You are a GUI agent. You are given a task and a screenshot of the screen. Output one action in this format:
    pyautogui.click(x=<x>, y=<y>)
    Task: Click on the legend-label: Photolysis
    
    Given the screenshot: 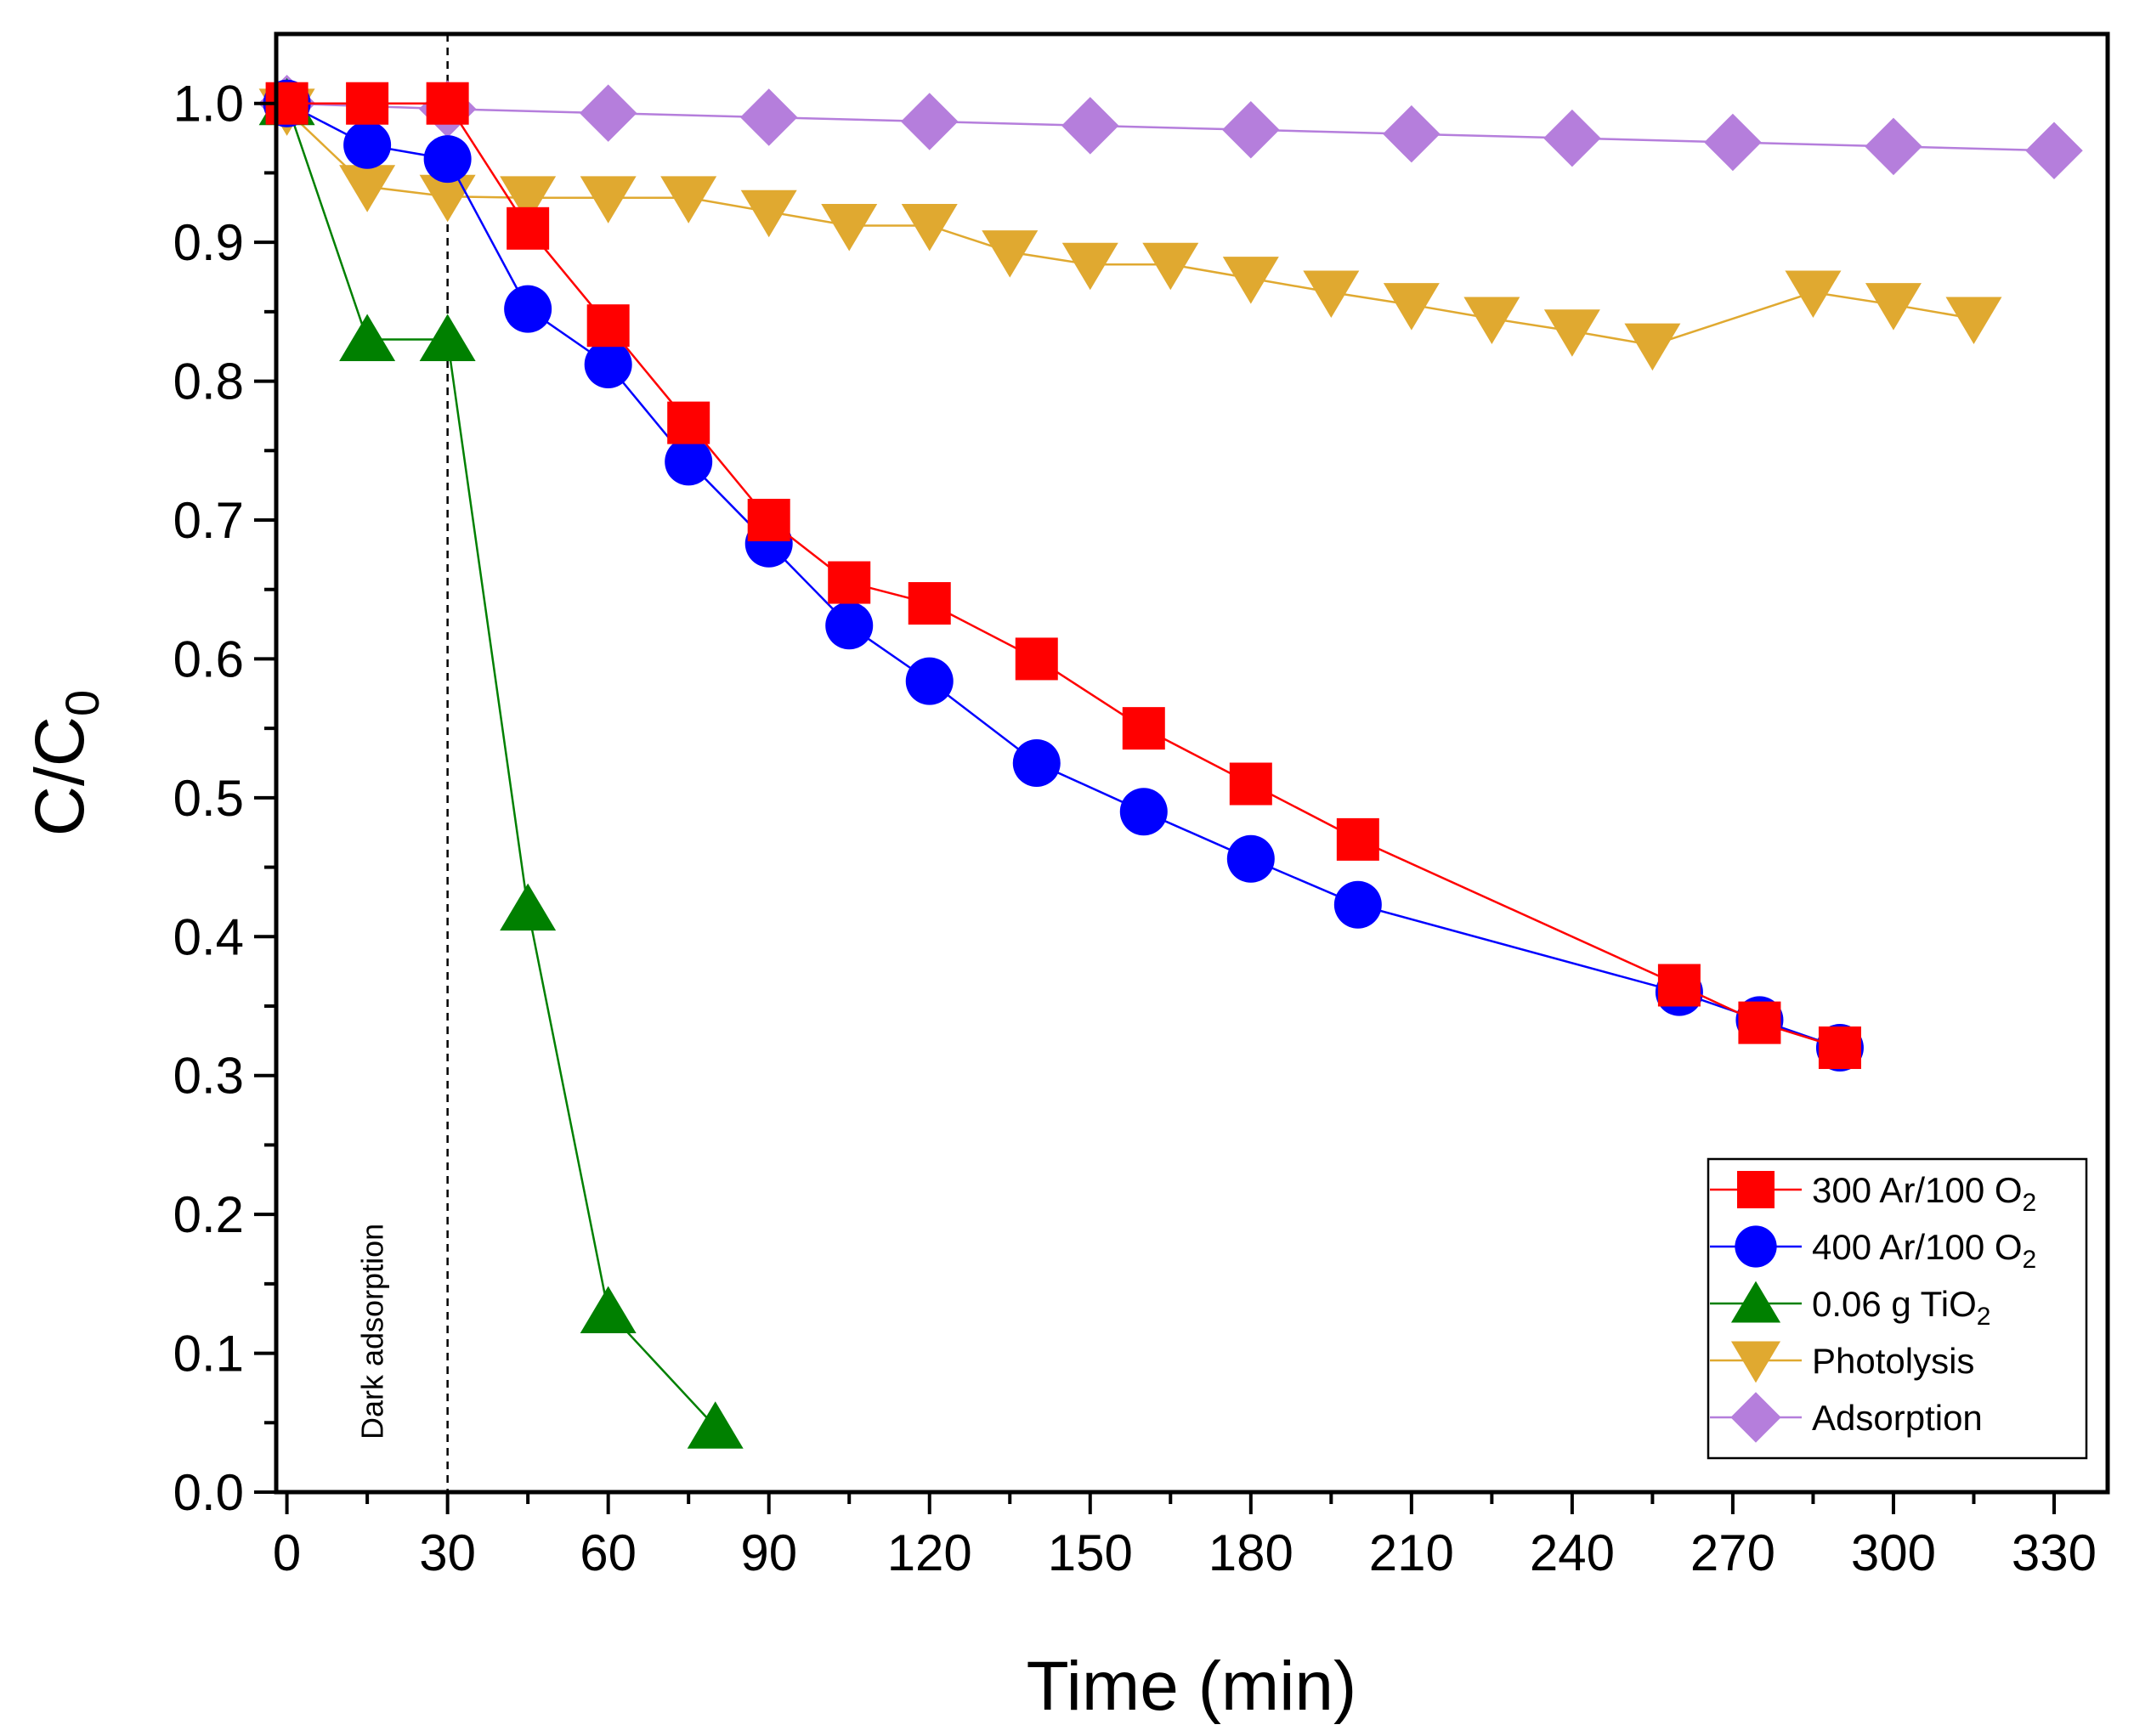 What is the action you would take?
    pyautogui.click(x=1893, y=1361)
    